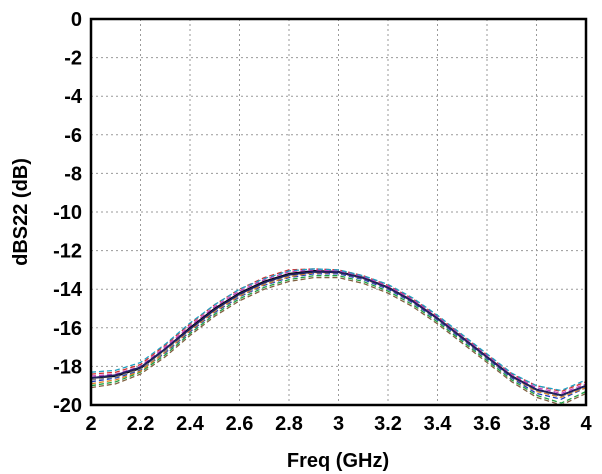 The height and width of the screenshot is (474, 602). I want to click on y-tick-label: -10, so click(67, 213).